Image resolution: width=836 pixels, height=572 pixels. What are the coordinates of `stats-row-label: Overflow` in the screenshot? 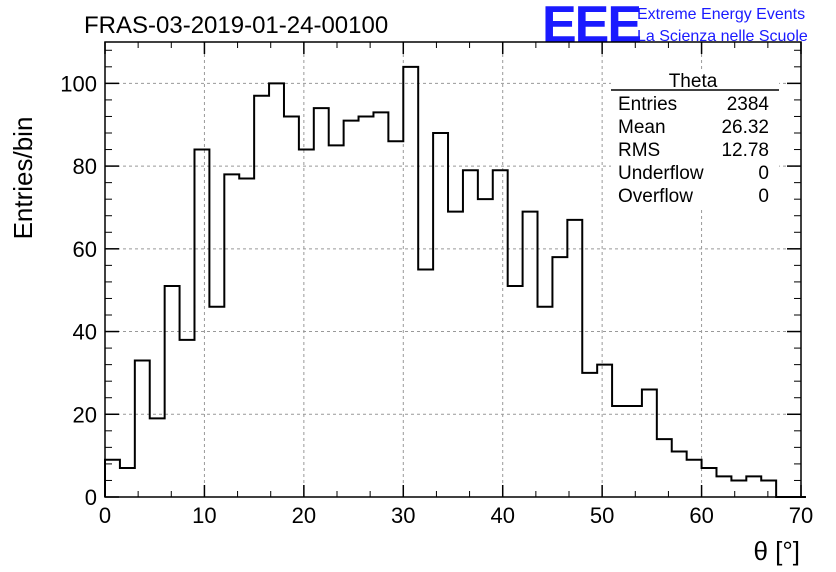 It's located at (655, 196).